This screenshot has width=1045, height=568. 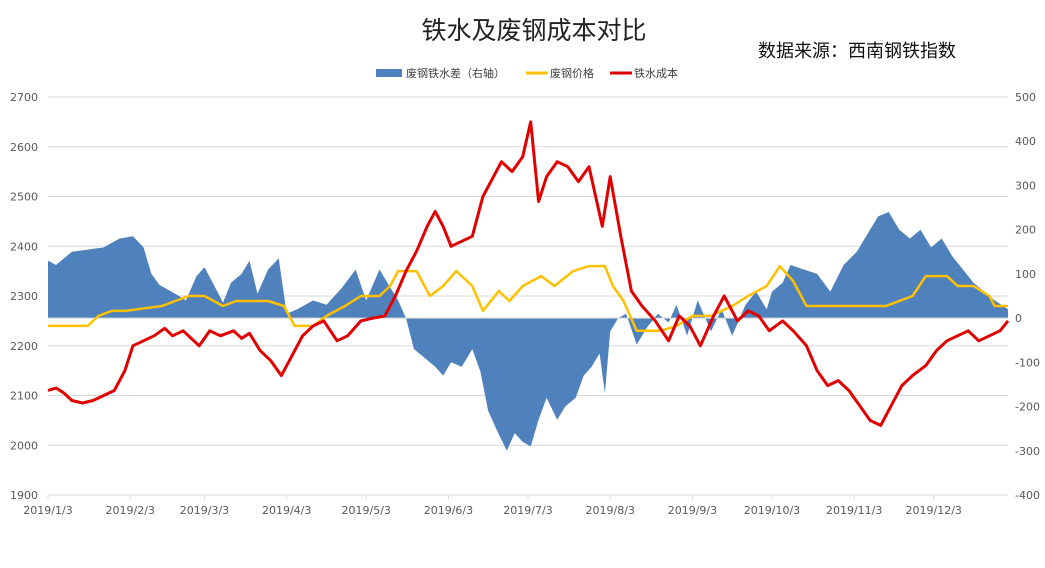 What do you see at coordinates (1027, 495) in the screenshot?
I see `y-right-tick-label: -400` at bounding box center [1027, 495].